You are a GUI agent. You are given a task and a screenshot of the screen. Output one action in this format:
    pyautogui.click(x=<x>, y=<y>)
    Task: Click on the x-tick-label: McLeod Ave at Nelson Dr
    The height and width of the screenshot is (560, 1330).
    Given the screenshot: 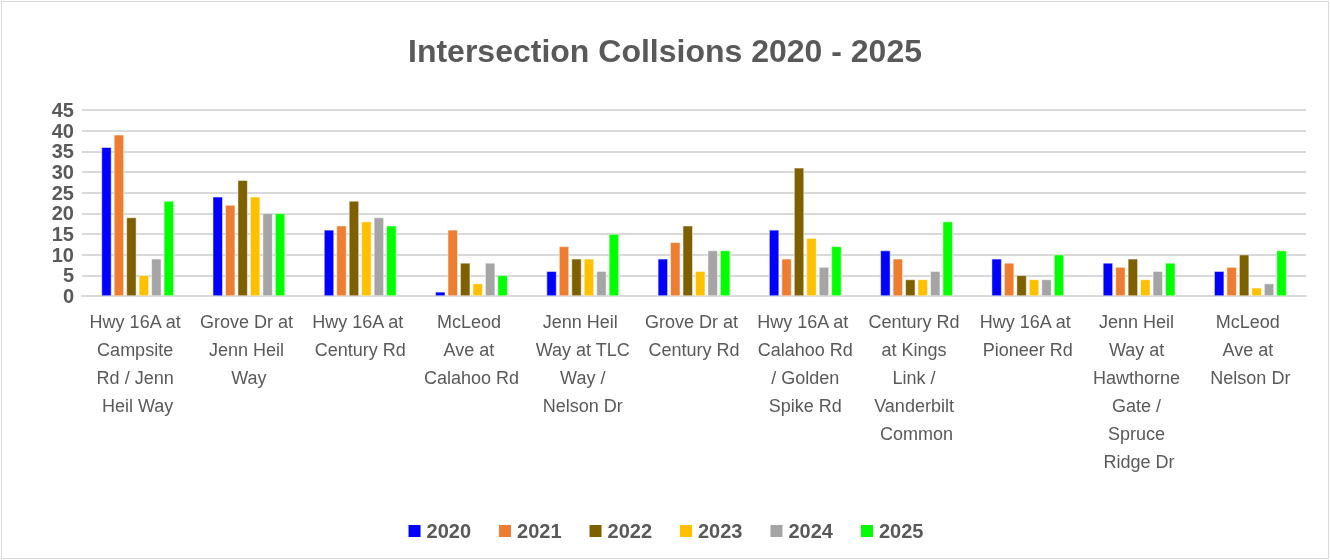 What is the action you would take?
    pyautogui.click(x=1250, y=350)
    